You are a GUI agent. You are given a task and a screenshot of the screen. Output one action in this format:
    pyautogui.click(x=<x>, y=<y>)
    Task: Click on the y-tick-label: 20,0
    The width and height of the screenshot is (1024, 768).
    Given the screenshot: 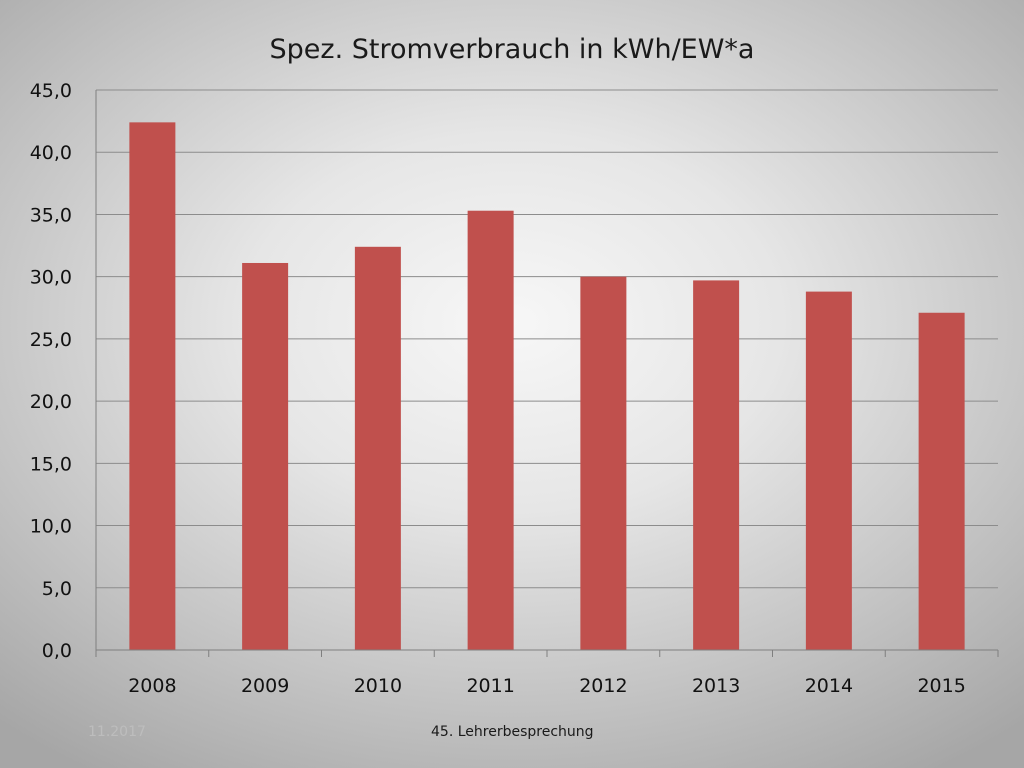 What is the action you would take?
    pyautogui.click(x=51, y=402)
    